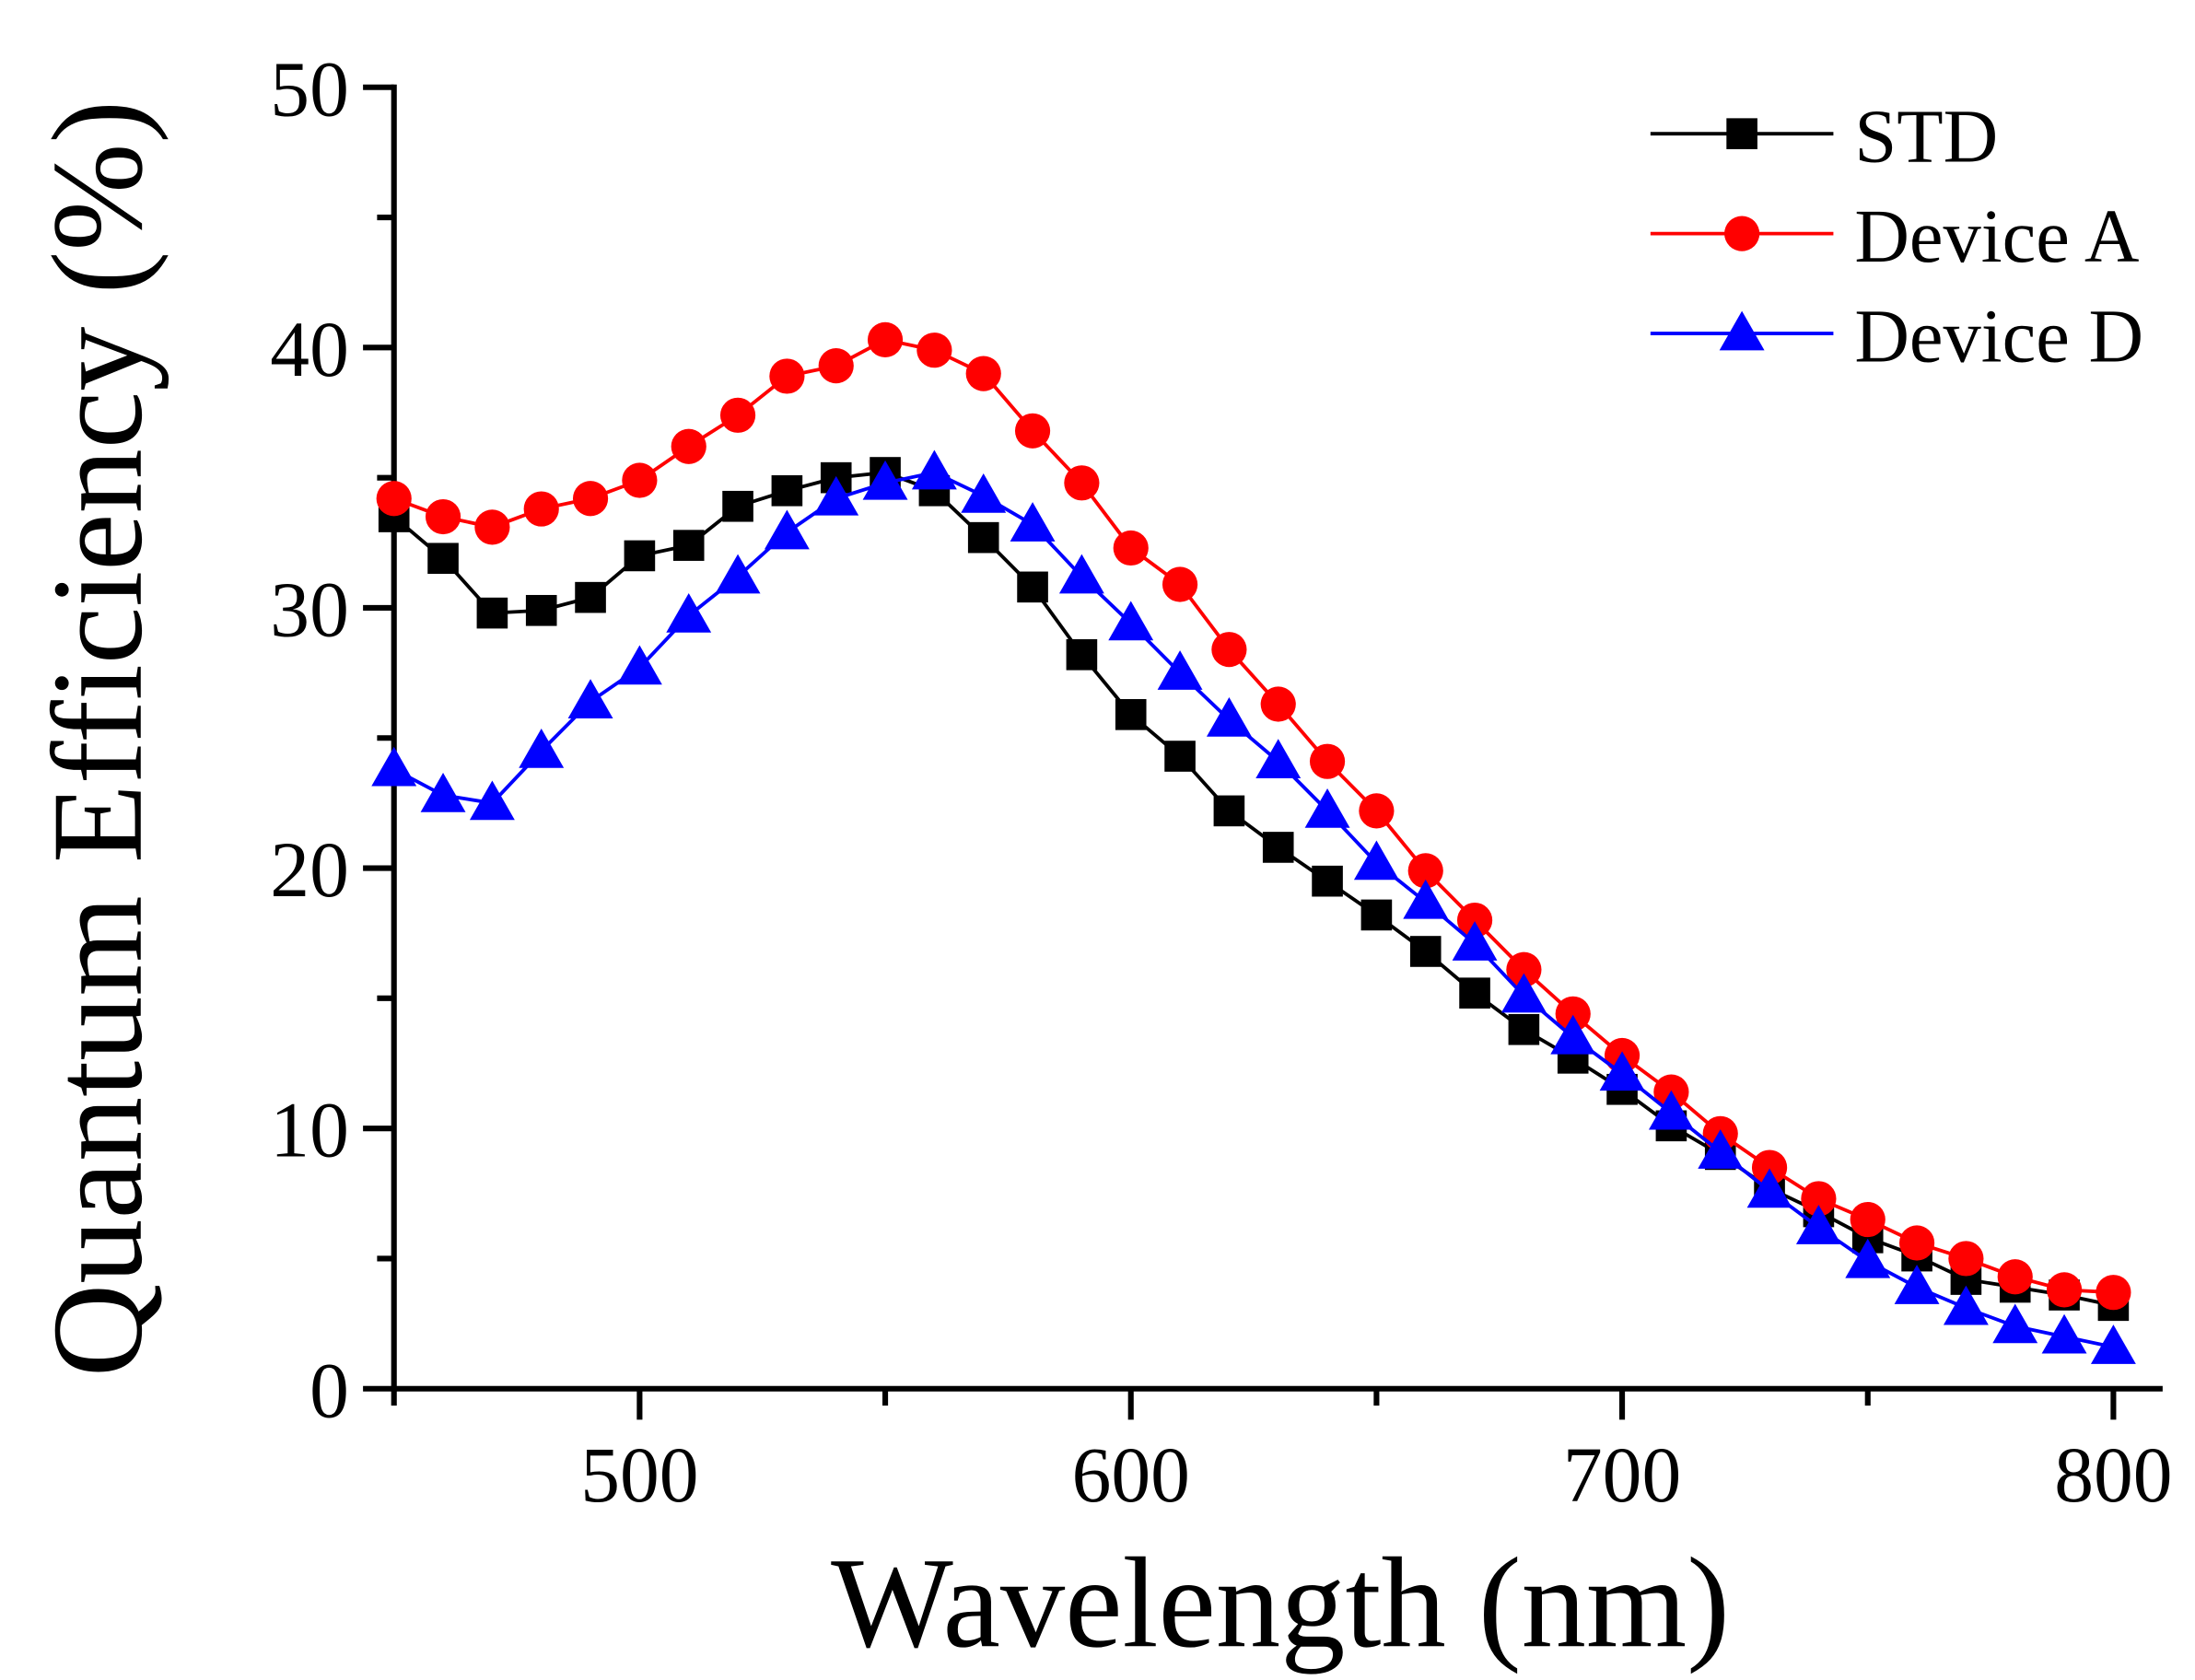 The height and width of the screenshot is (1680, 2195). Describe the element at coordinates (1926, 137) in the screenshot. I see `legend-label: STD` at that location.